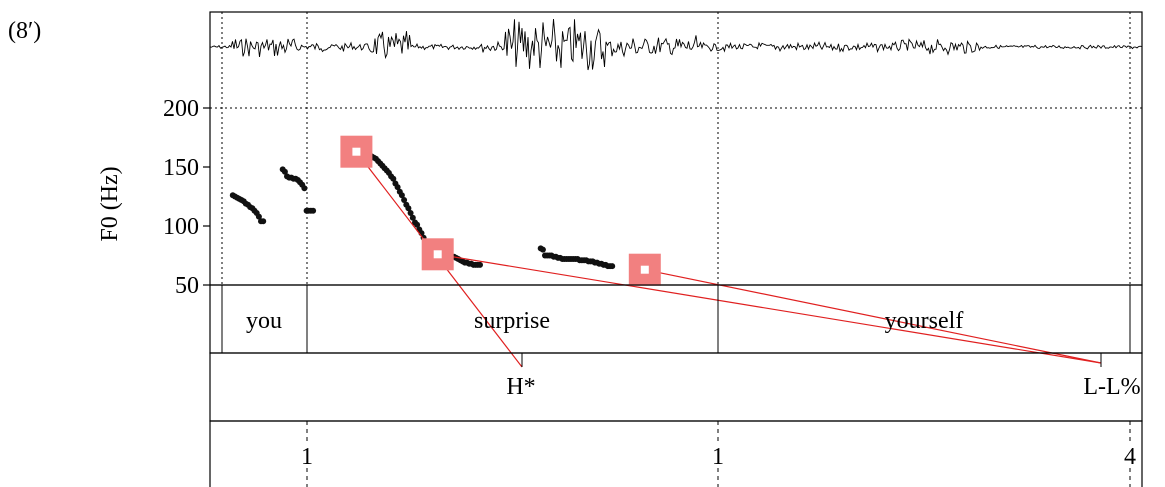 The height and width of the screenshot is (487, 1165). What do you see at coordinates (181, 109) in the screenshot?
I see `y-tick-label-200: 200` at bounding box center [181, 109].